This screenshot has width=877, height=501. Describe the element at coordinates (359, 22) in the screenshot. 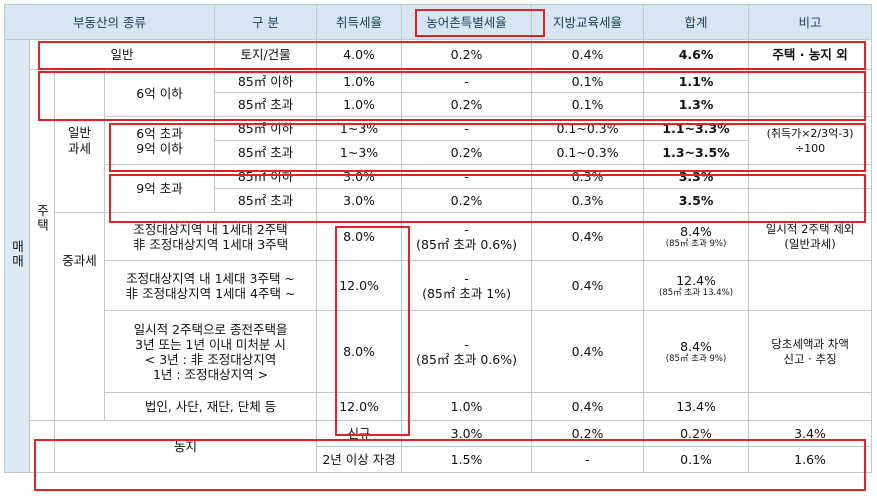

I see `header-acq-tax: 취득세율` at that location.